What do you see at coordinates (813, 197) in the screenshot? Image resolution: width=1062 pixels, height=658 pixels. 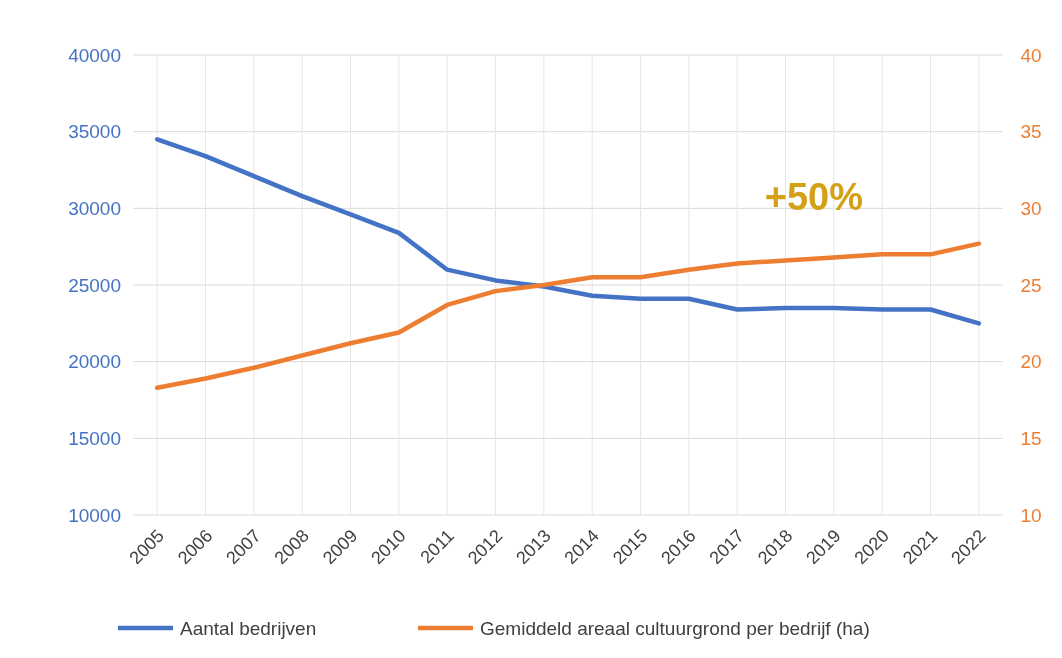 I see `annotation: +50%` at bounding box center [813, 197].